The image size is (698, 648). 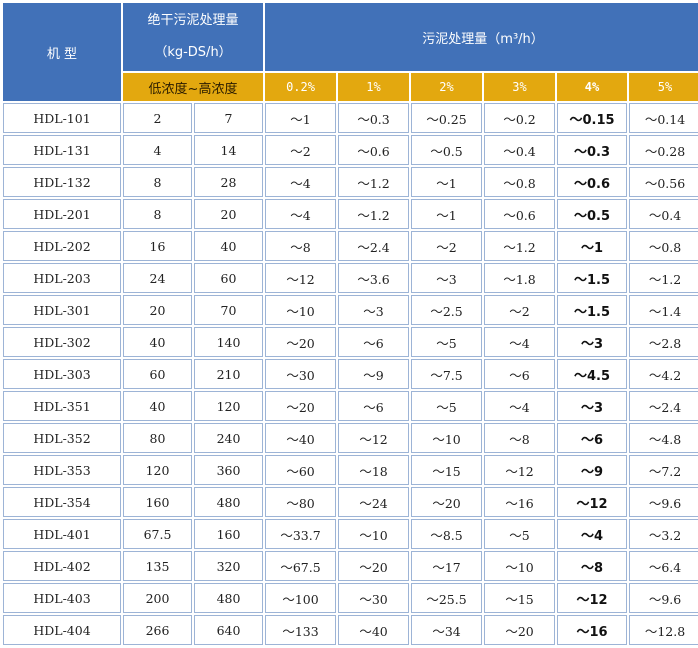 What do you see at coordinates (374, 470) in the screenshot?
I see `cell-pct-1: ～18` at bounding box center [374, 470].